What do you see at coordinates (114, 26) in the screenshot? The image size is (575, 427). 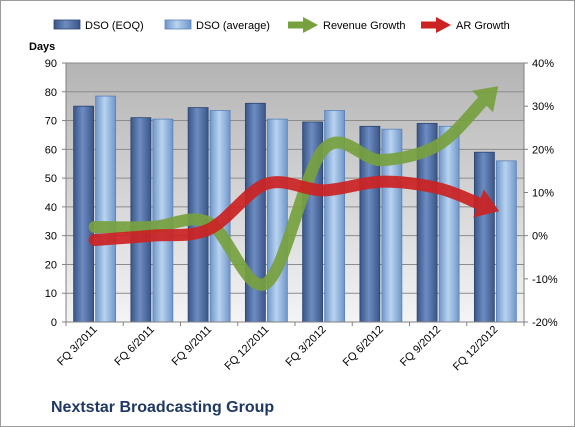 I see `legend-label-dso-eoq: DSO (EOQ)` at bounding box center [114, 26].